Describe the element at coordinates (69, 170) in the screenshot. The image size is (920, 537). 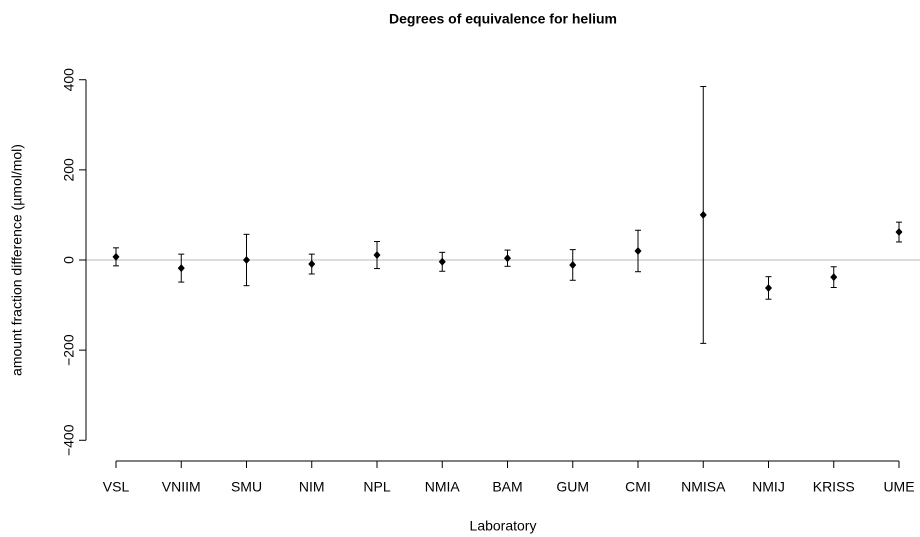
I see `y-tick-label: 200` at that location.